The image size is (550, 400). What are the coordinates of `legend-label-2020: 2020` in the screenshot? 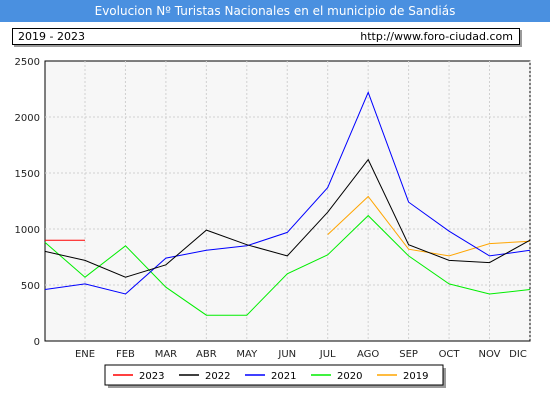 It's located at (349, 376).